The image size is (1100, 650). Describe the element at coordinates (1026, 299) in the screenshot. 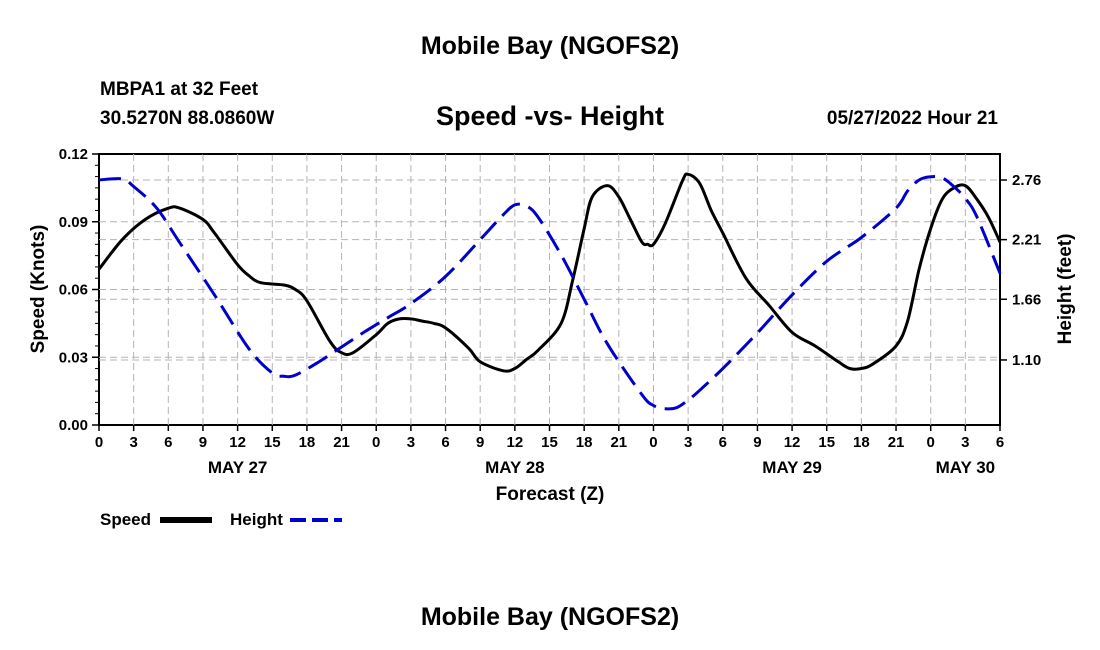

I see `right-y-tick-label: 1.66` at that location.